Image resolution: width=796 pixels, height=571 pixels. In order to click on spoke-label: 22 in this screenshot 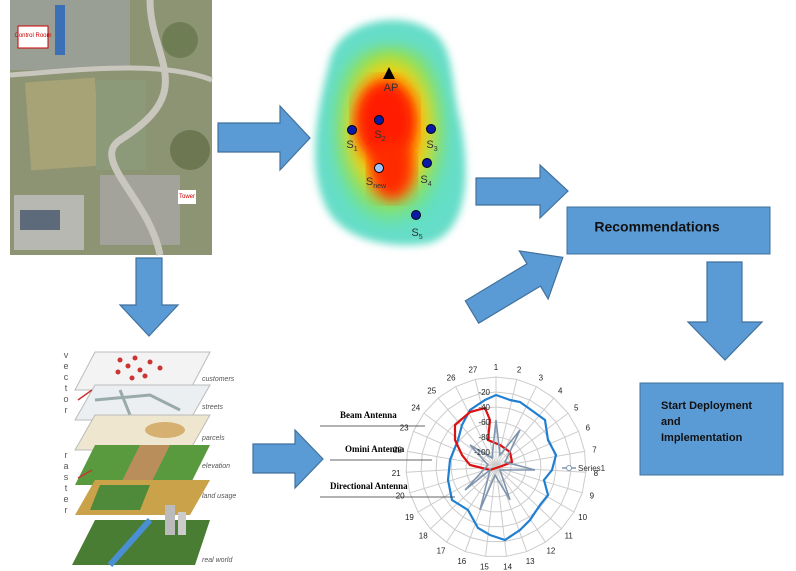, I will do `click(397, 450)`.